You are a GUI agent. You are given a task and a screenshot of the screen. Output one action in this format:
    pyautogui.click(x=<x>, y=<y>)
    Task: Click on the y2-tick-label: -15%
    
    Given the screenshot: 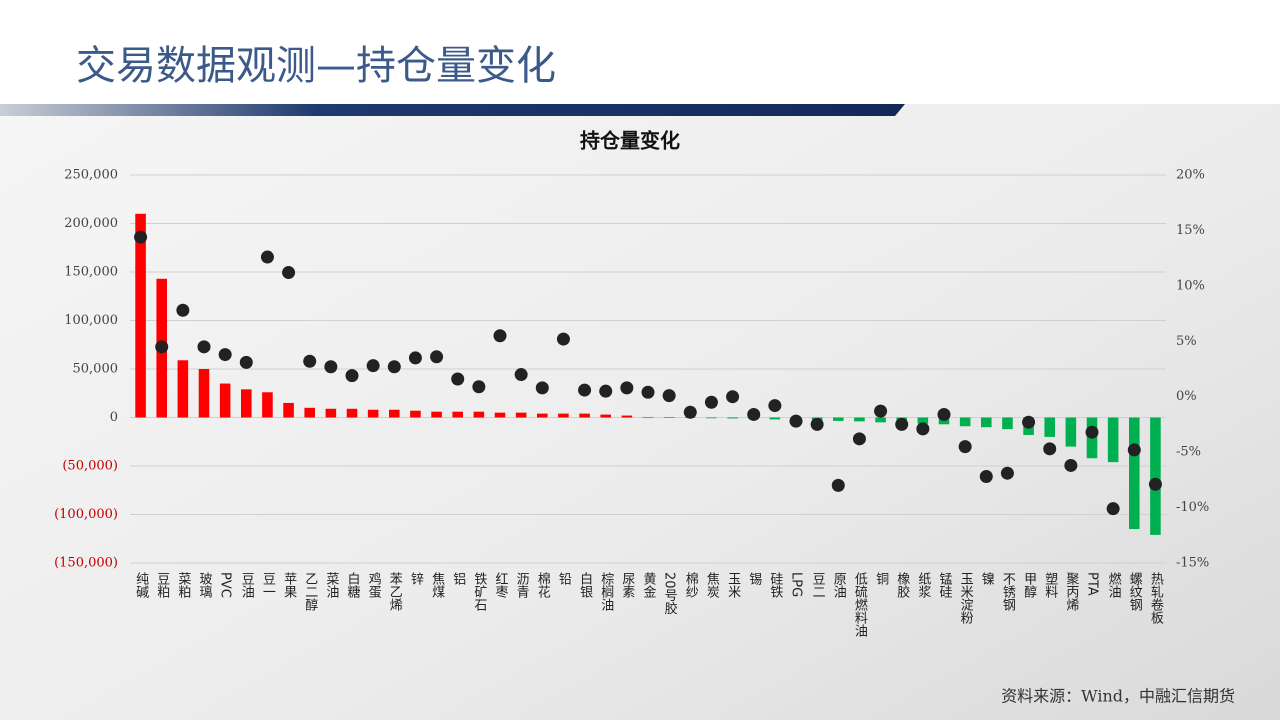 What is the action you would take?
    pyautogui.click(x=1192, y=563)
    